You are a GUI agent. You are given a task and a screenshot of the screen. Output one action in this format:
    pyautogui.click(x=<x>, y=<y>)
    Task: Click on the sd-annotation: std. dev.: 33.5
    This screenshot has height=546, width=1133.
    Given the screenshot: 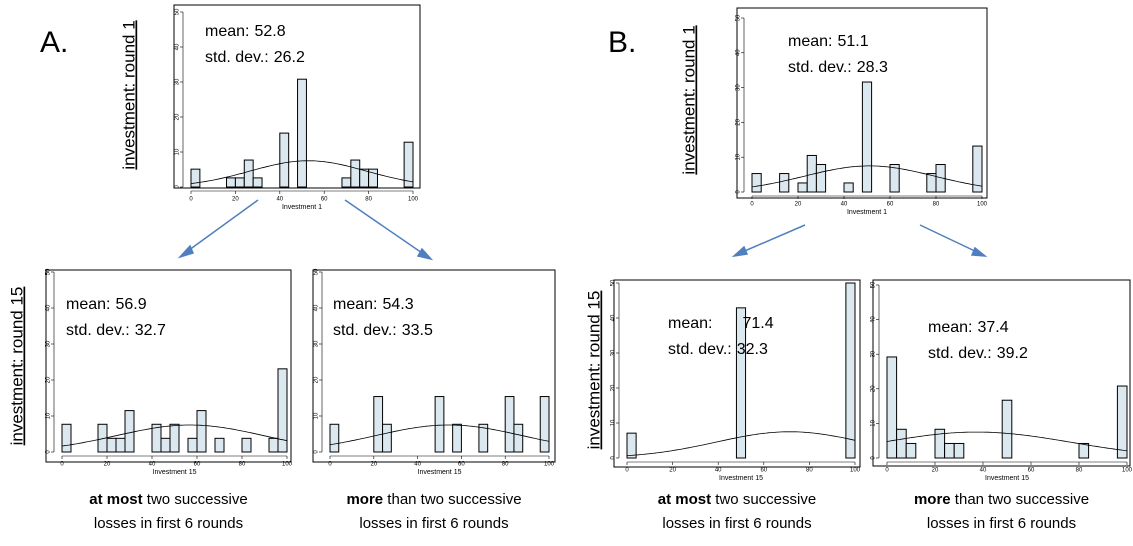 What is the action you would take?
    pyautogui.click(x=383, y=330)
    